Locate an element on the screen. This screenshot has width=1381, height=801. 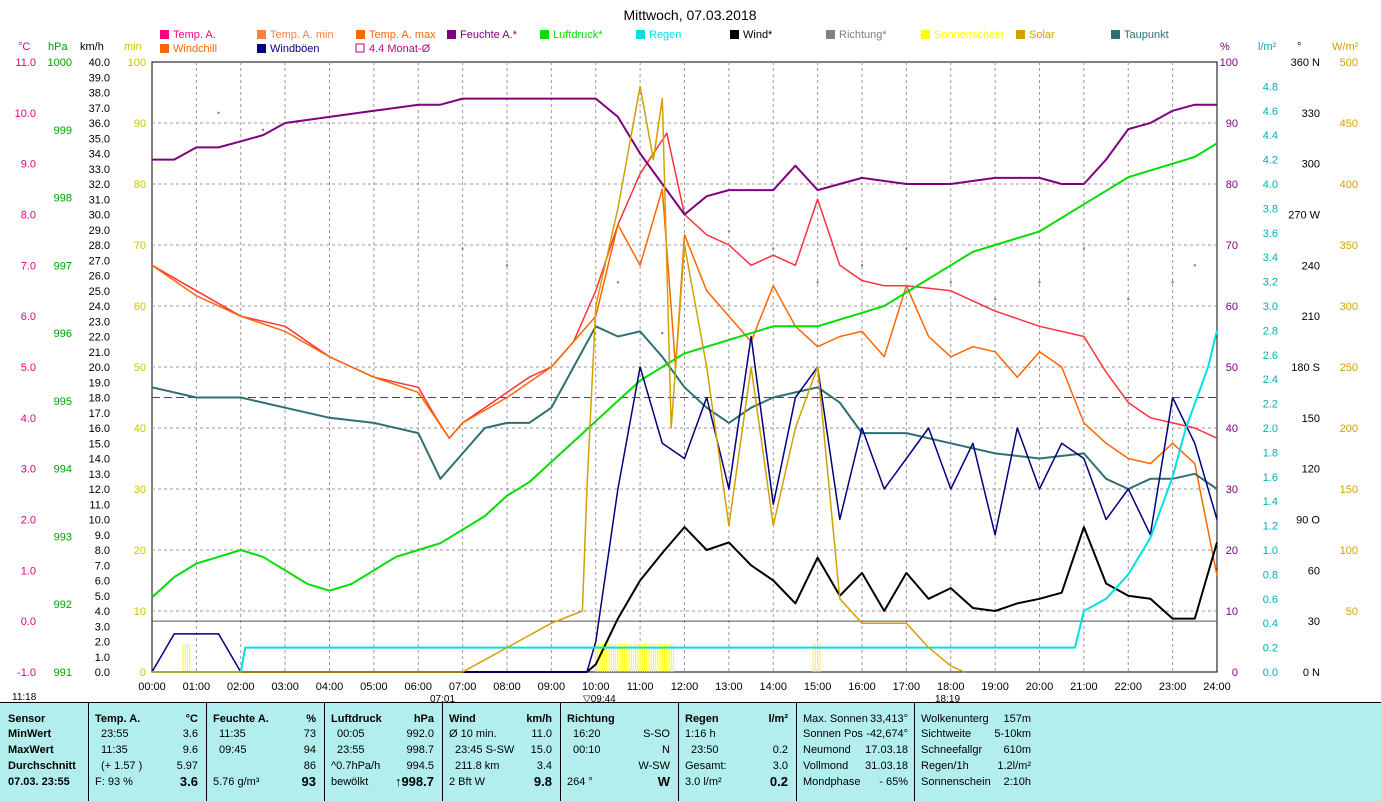
temp-tick-label: 5.0 is located at coordinates (28, 368).